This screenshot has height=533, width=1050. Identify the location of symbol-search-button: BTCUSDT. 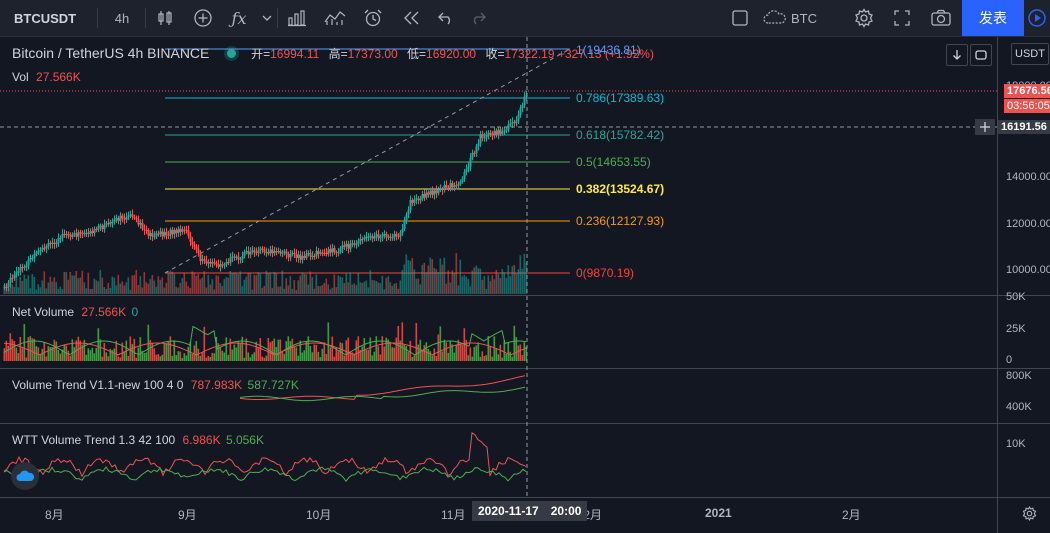
(49, 18).